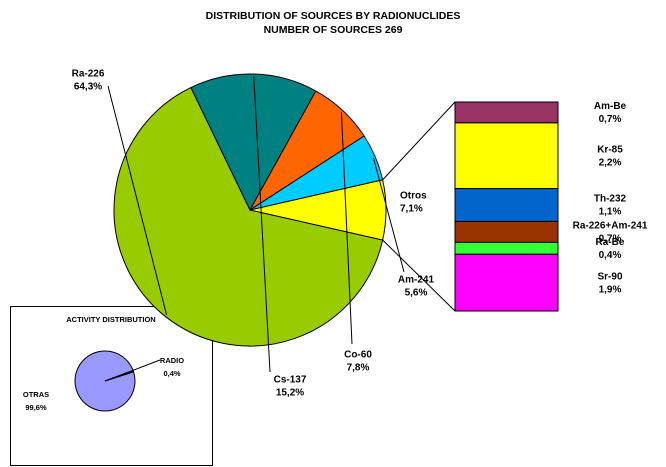 This screenshot has width=666, height=467. What do you see at coordinates (290, 380) in the screenshot?
I see `slice-label: Cs-137` at bounding box center [290, 380].